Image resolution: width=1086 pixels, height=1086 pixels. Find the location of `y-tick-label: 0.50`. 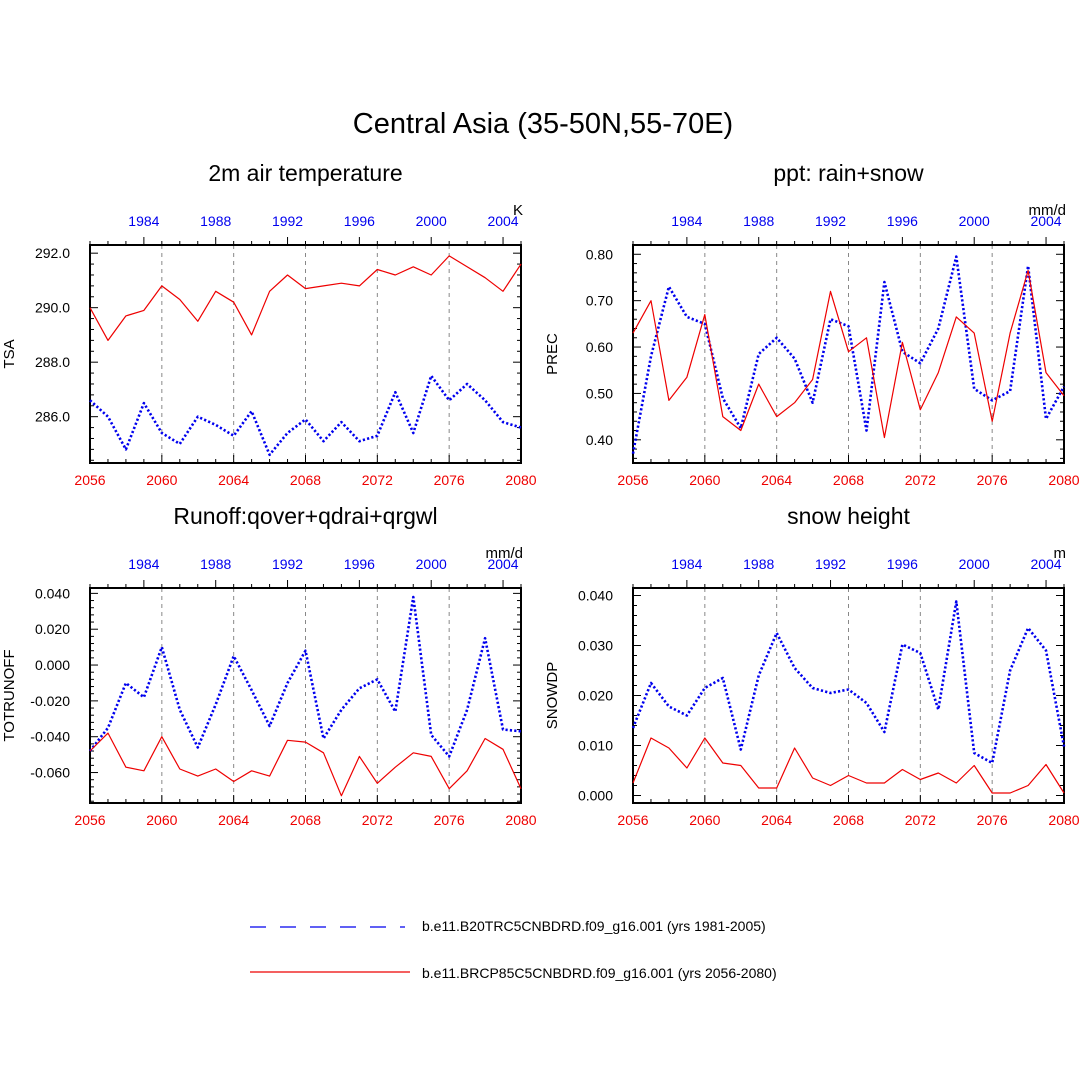

y-tick-label: 0.50 is located at coordinates (599, 393).